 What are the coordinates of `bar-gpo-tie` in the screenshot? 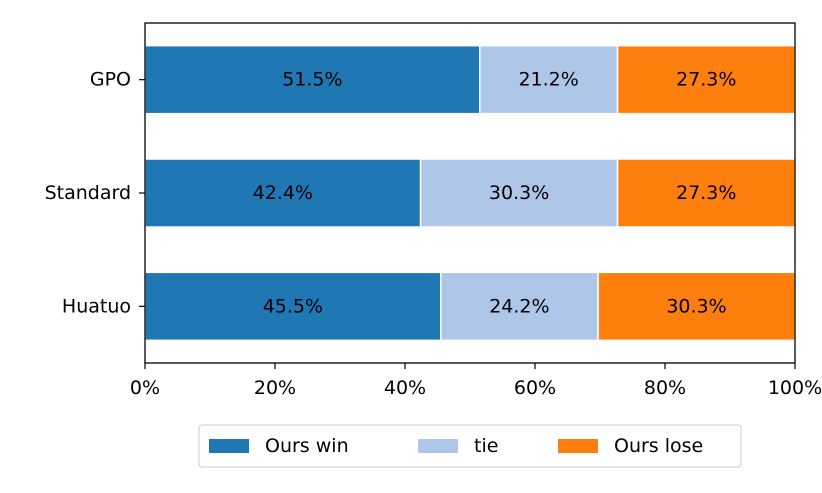 It's located at (549, 79).